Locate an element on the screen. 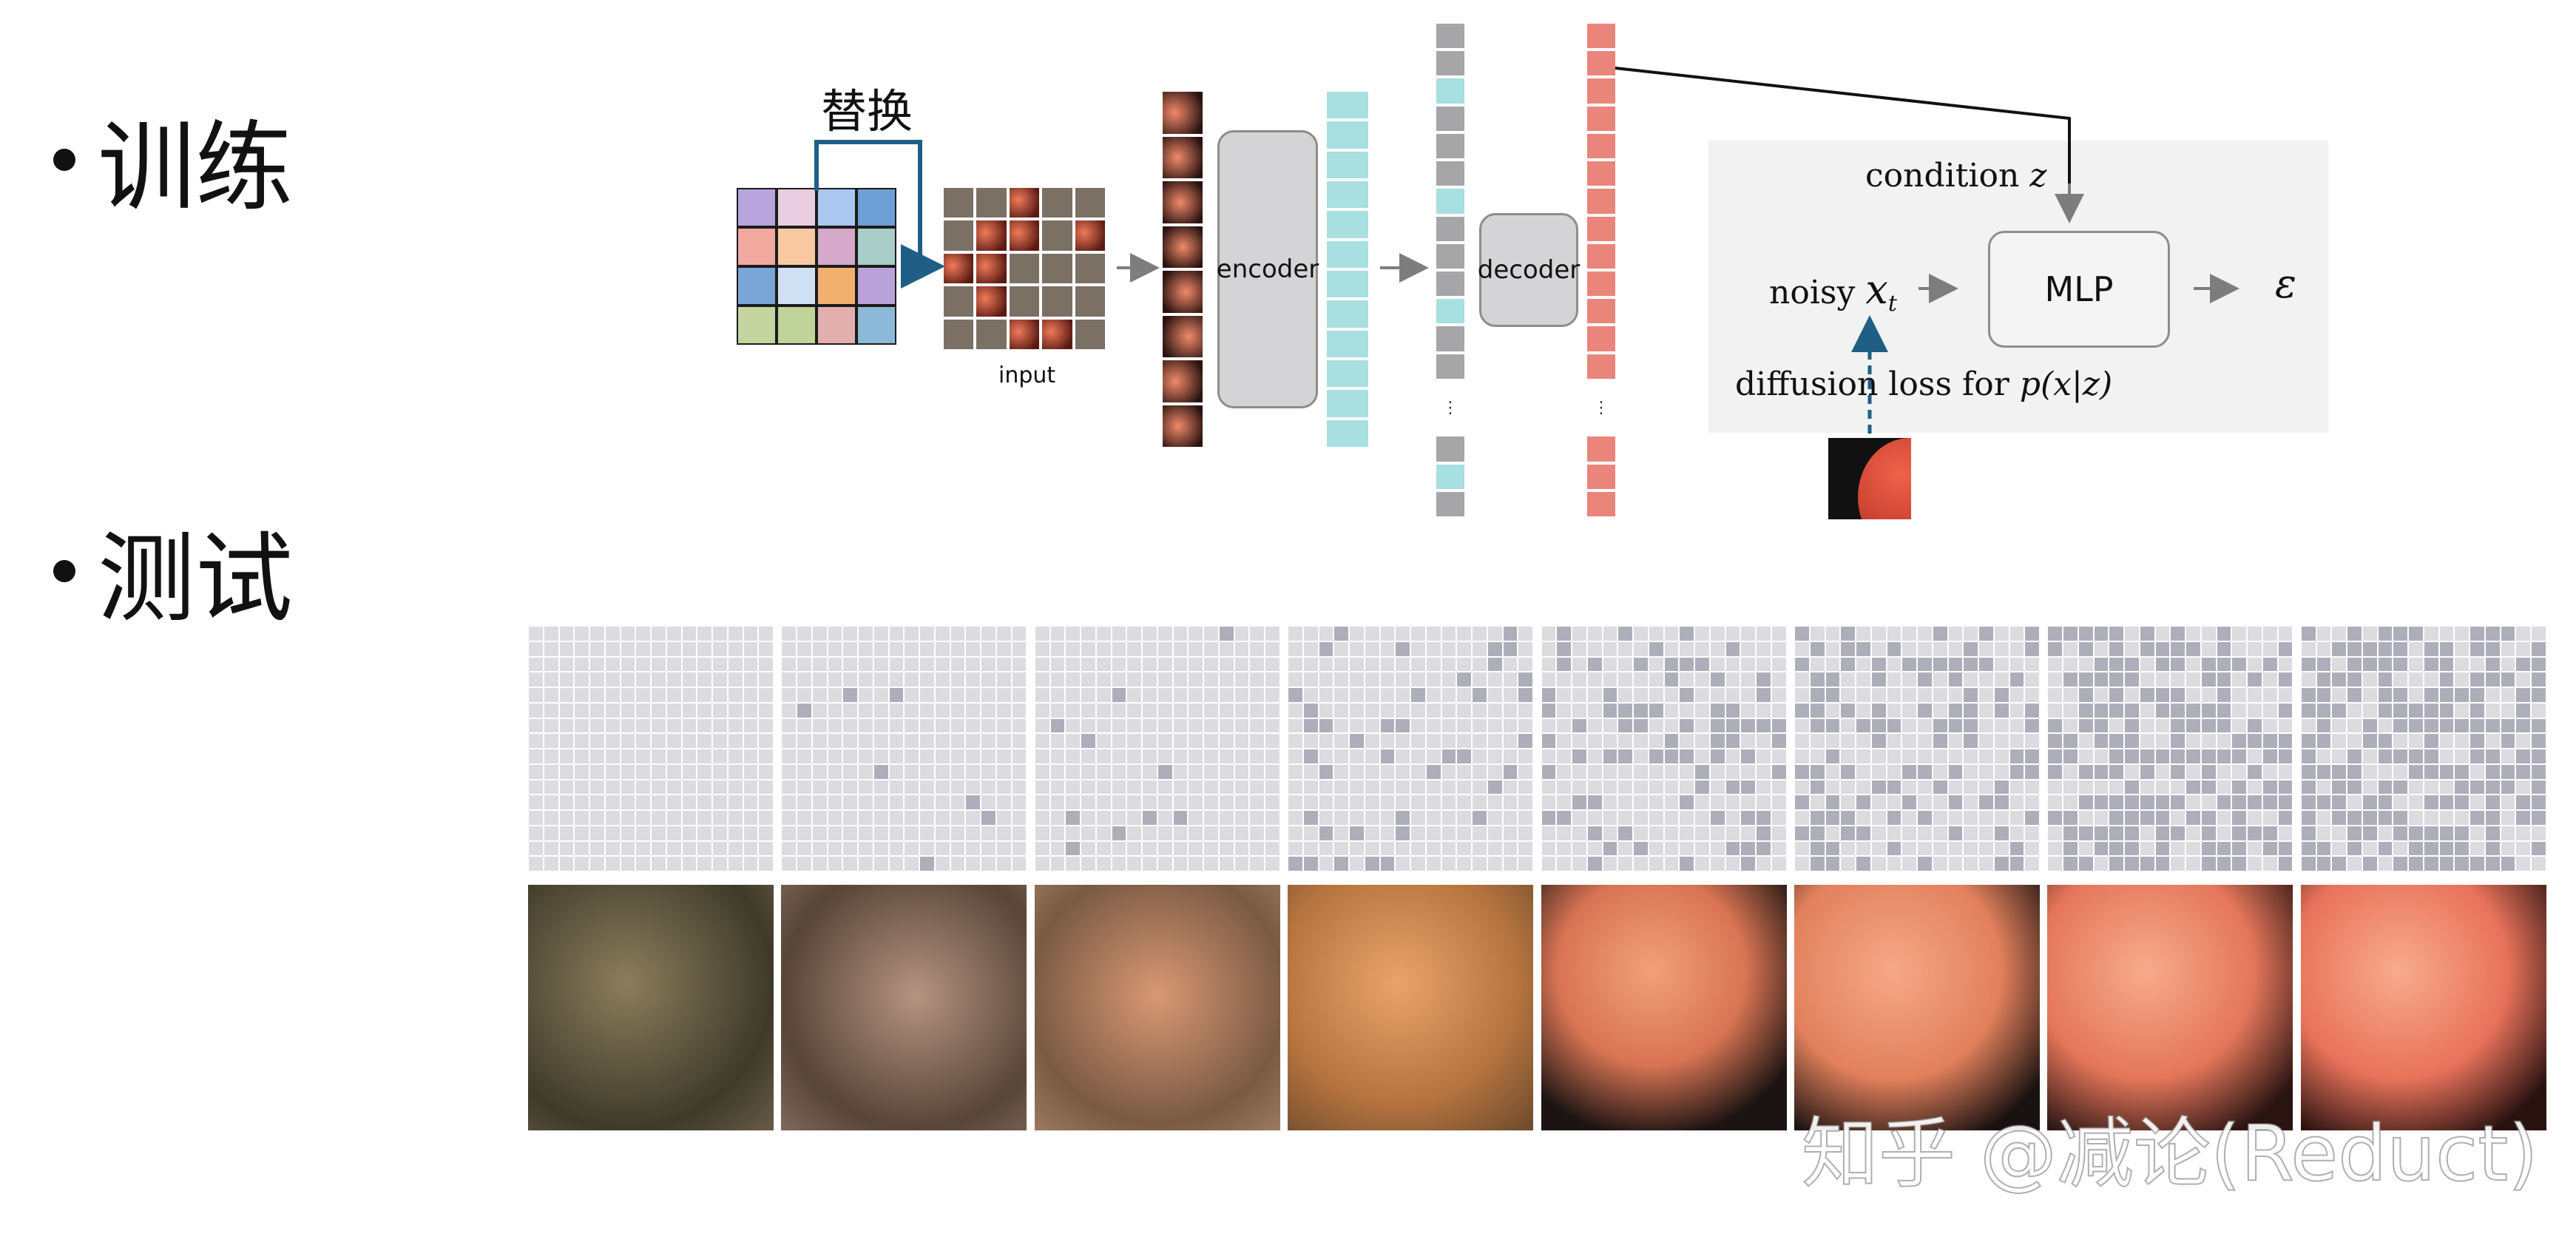  palette-cell is located at coordinates (756, 207).